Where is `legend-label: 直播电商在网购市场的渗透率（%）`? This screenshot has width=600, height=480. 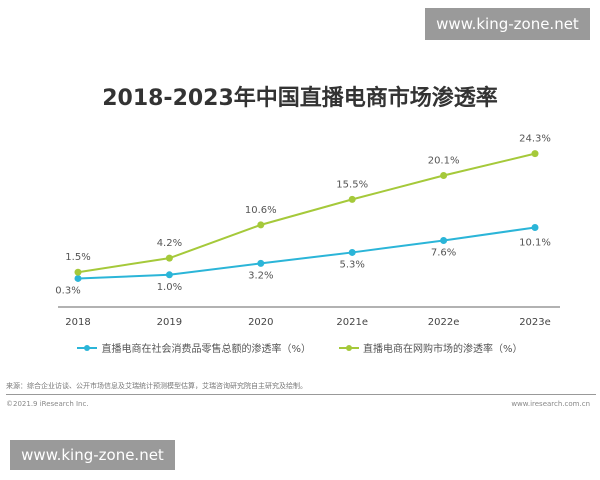 legend-label: 直播电商在网购市场的渗透率（%） is located at coordinates (443, 349).